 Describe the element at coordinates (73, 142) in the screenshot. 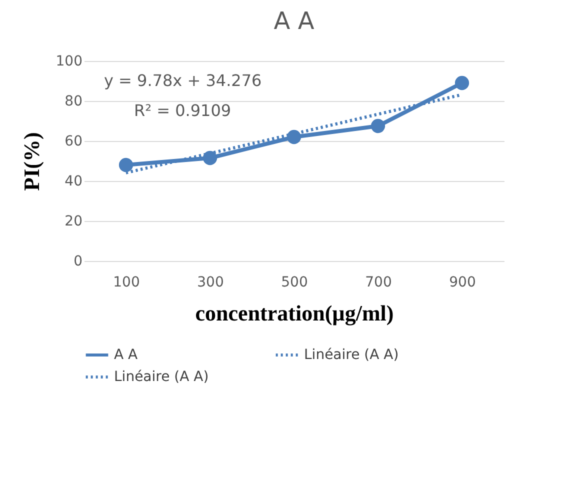

I see `y-tick-label: 60` at that location.